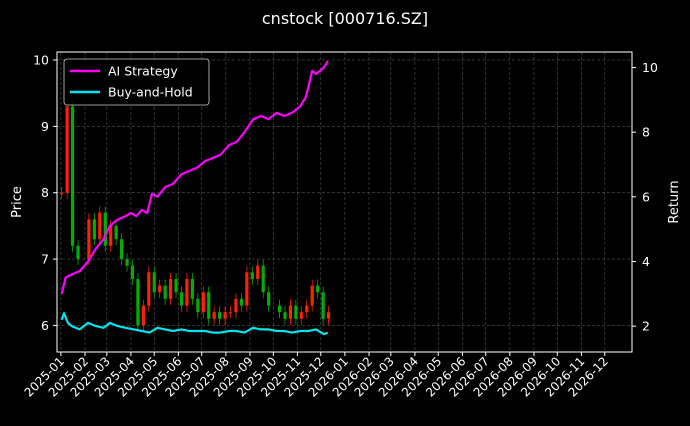 The image size is (690, 426). I want to click on right-y-tick-label: 10, so click(650, 67).